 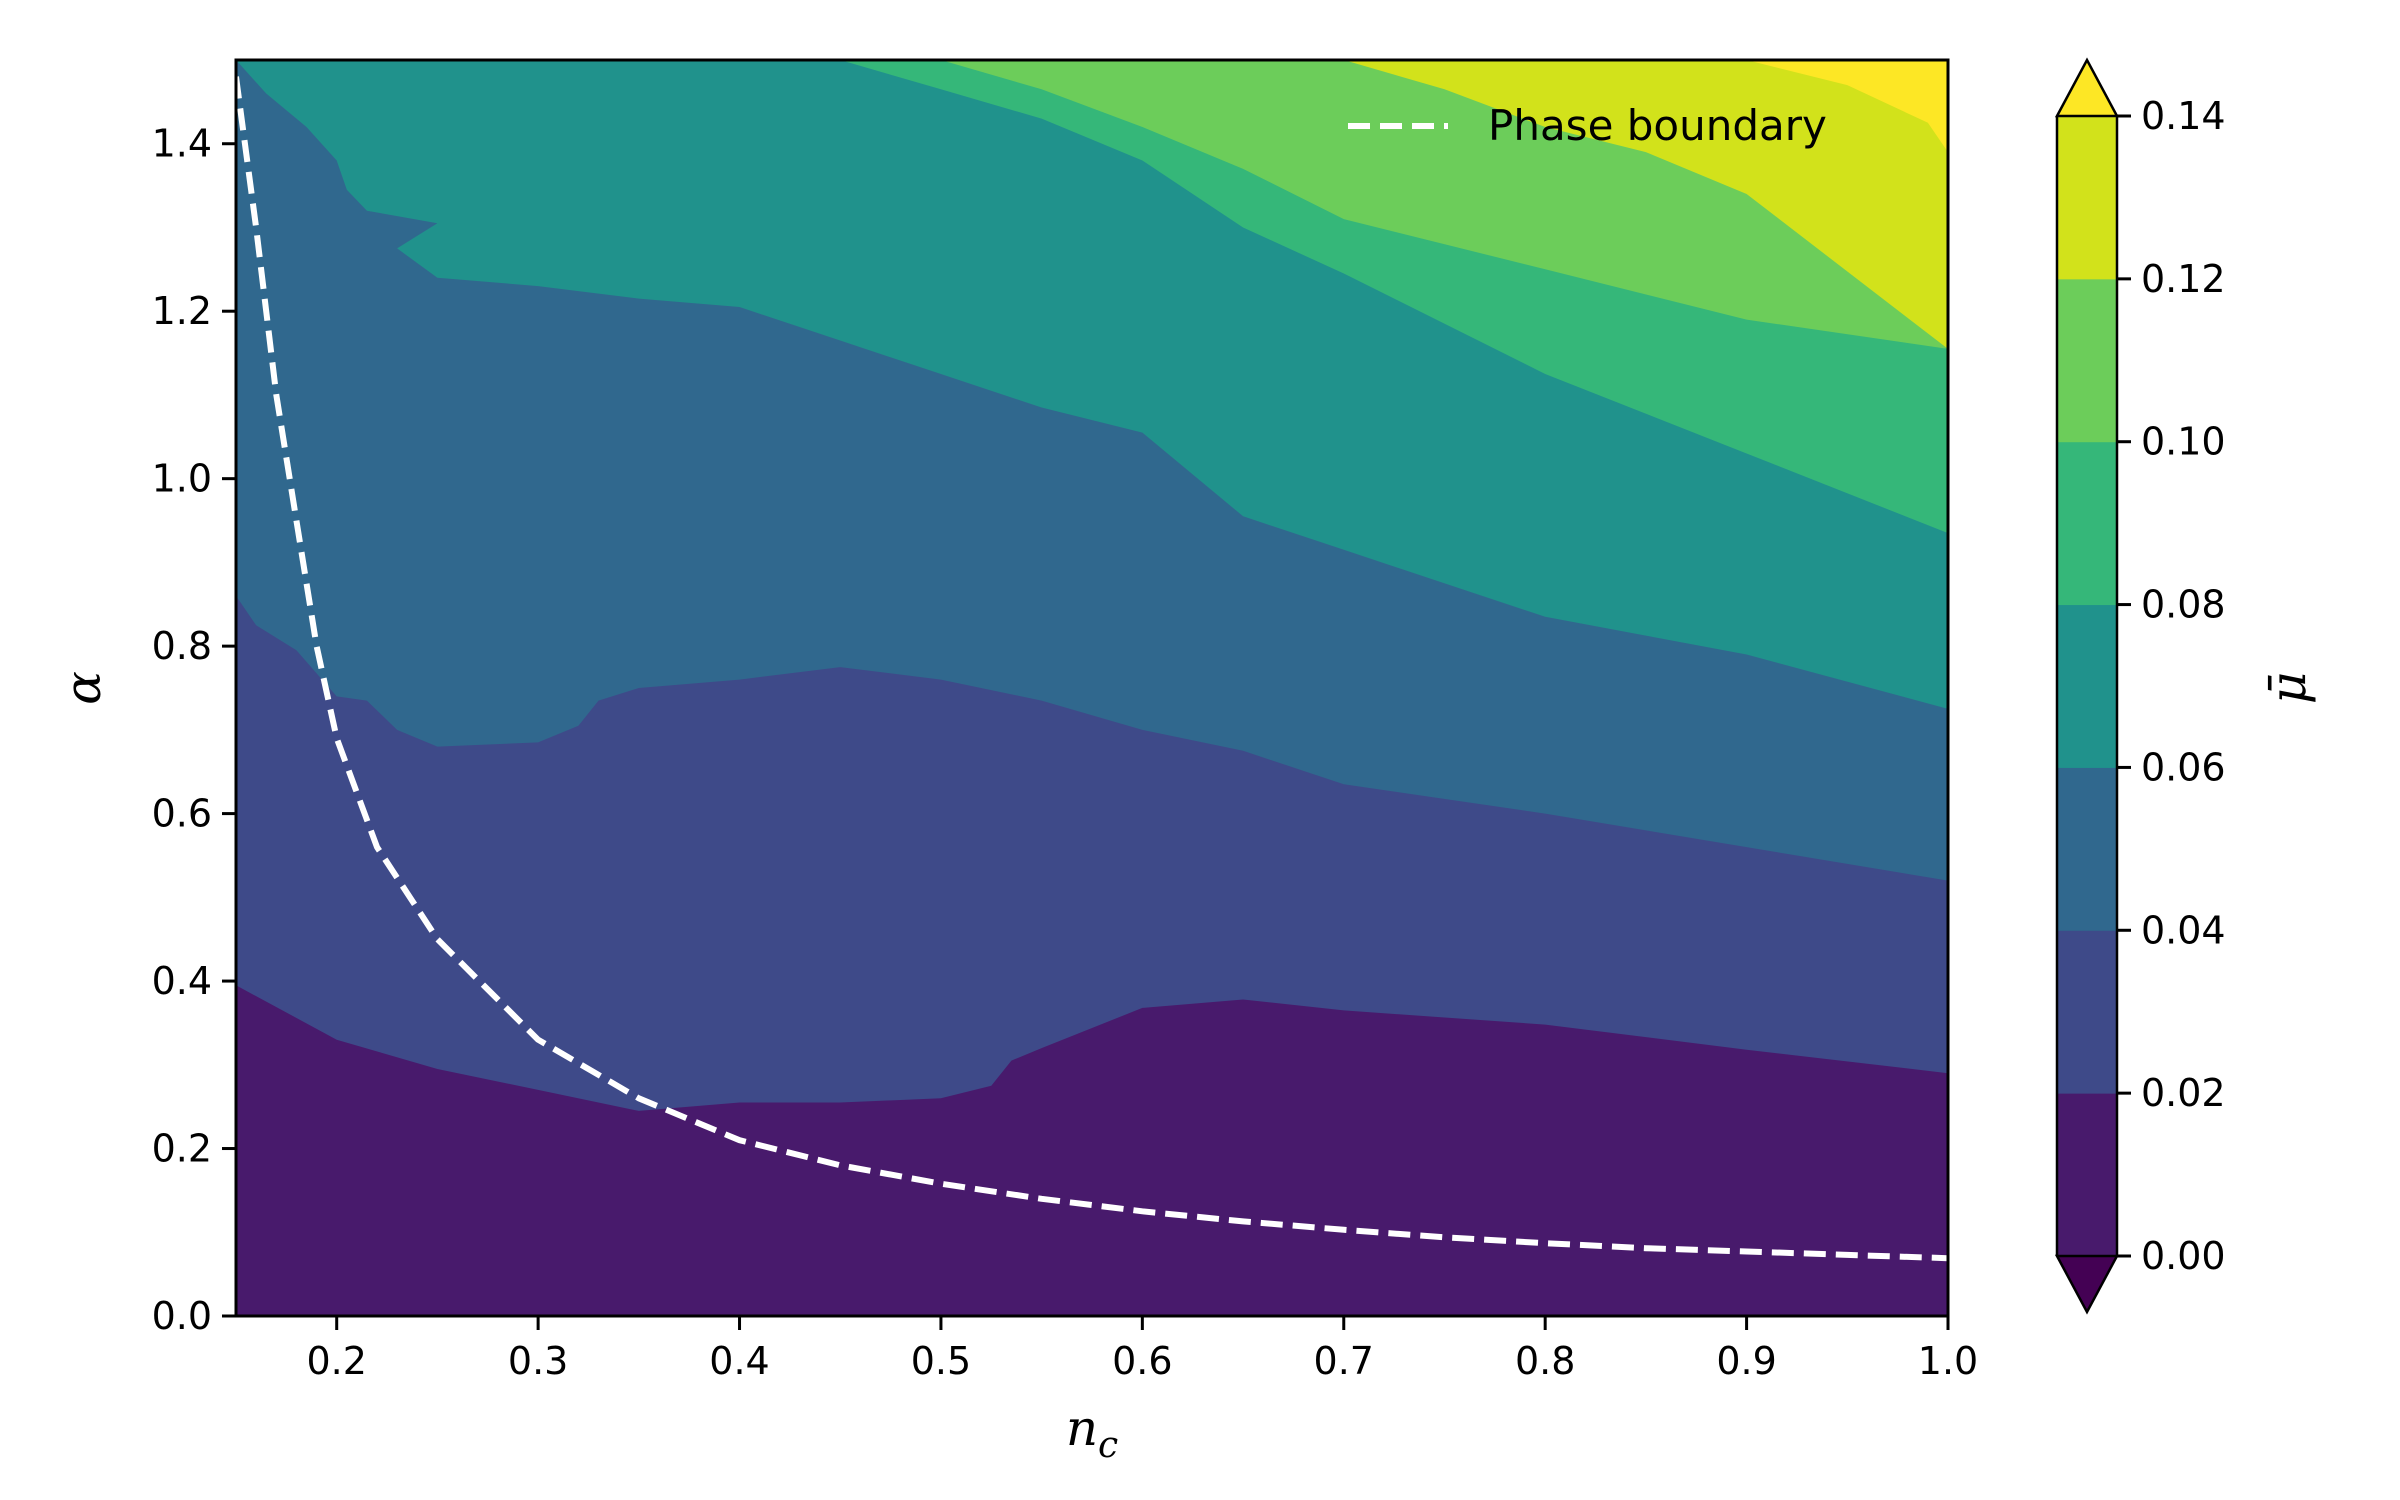 What do you see at coordinates (2183, 605) in the screenshot?
I see `colorbar-tick-label: 0.08` at bounding box center [2183, 605].